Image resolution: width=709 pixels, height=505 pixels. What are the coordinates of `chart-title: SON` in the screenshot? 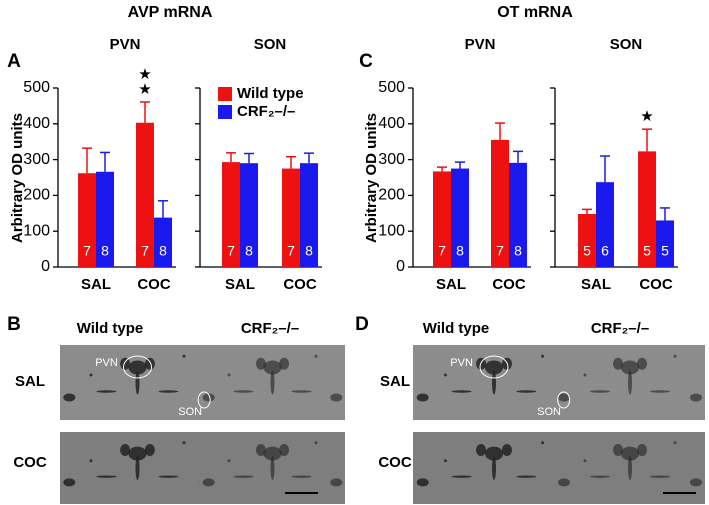 It's located at (626, 44).